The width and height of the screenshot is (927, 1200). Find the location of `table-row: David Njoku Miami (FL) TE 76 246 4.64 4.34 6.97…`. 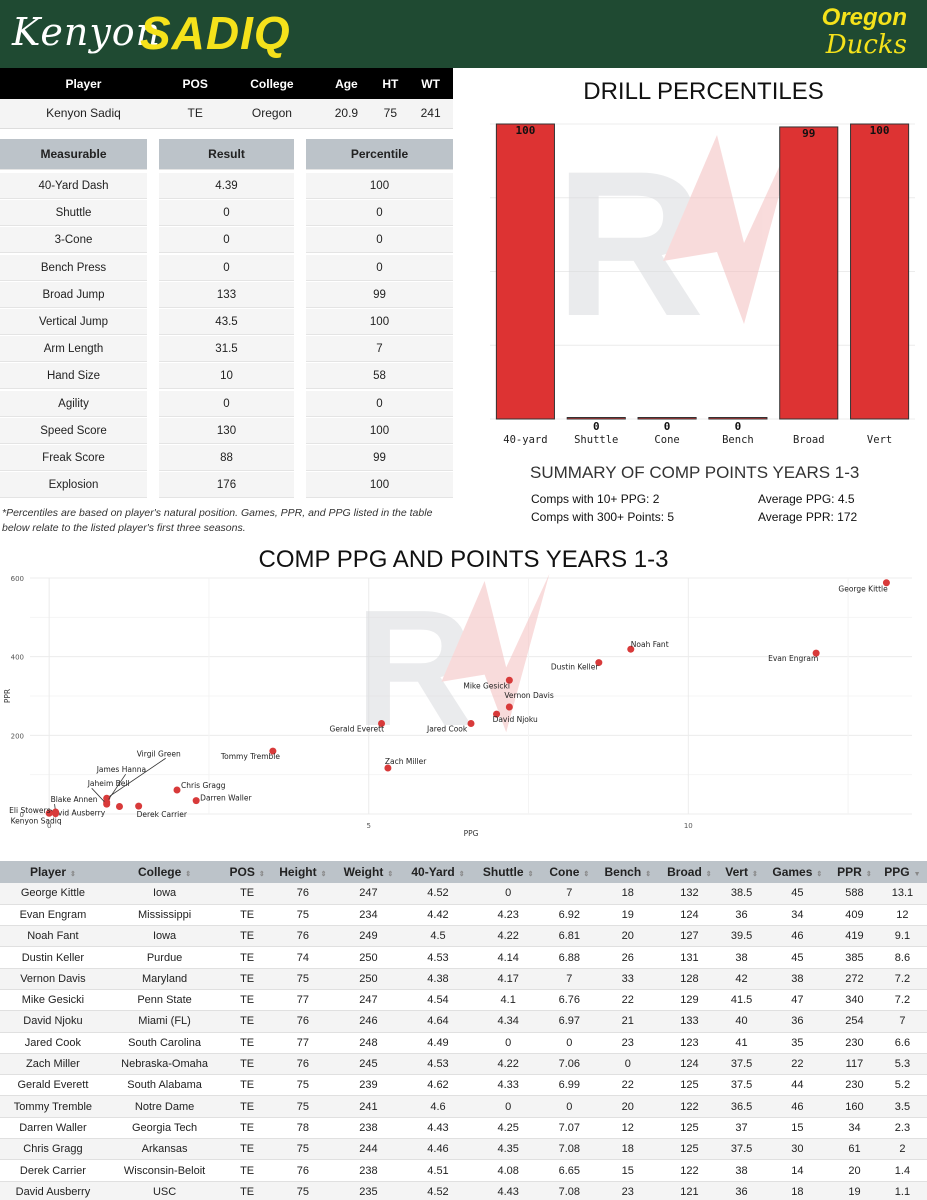

table-row: David Njoku Miami (FL) TE 76 246 4.64 4.34 6.97… is located at coordinates (463, 1021).